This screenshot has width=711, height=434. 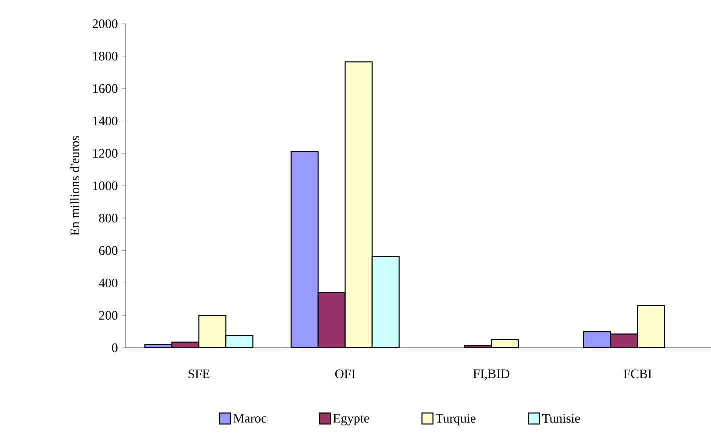 What do you see at coordinates (491, 375) in the screenshot?
I see `x-tick-label: FI,BID` at bounding box center [491, 375].